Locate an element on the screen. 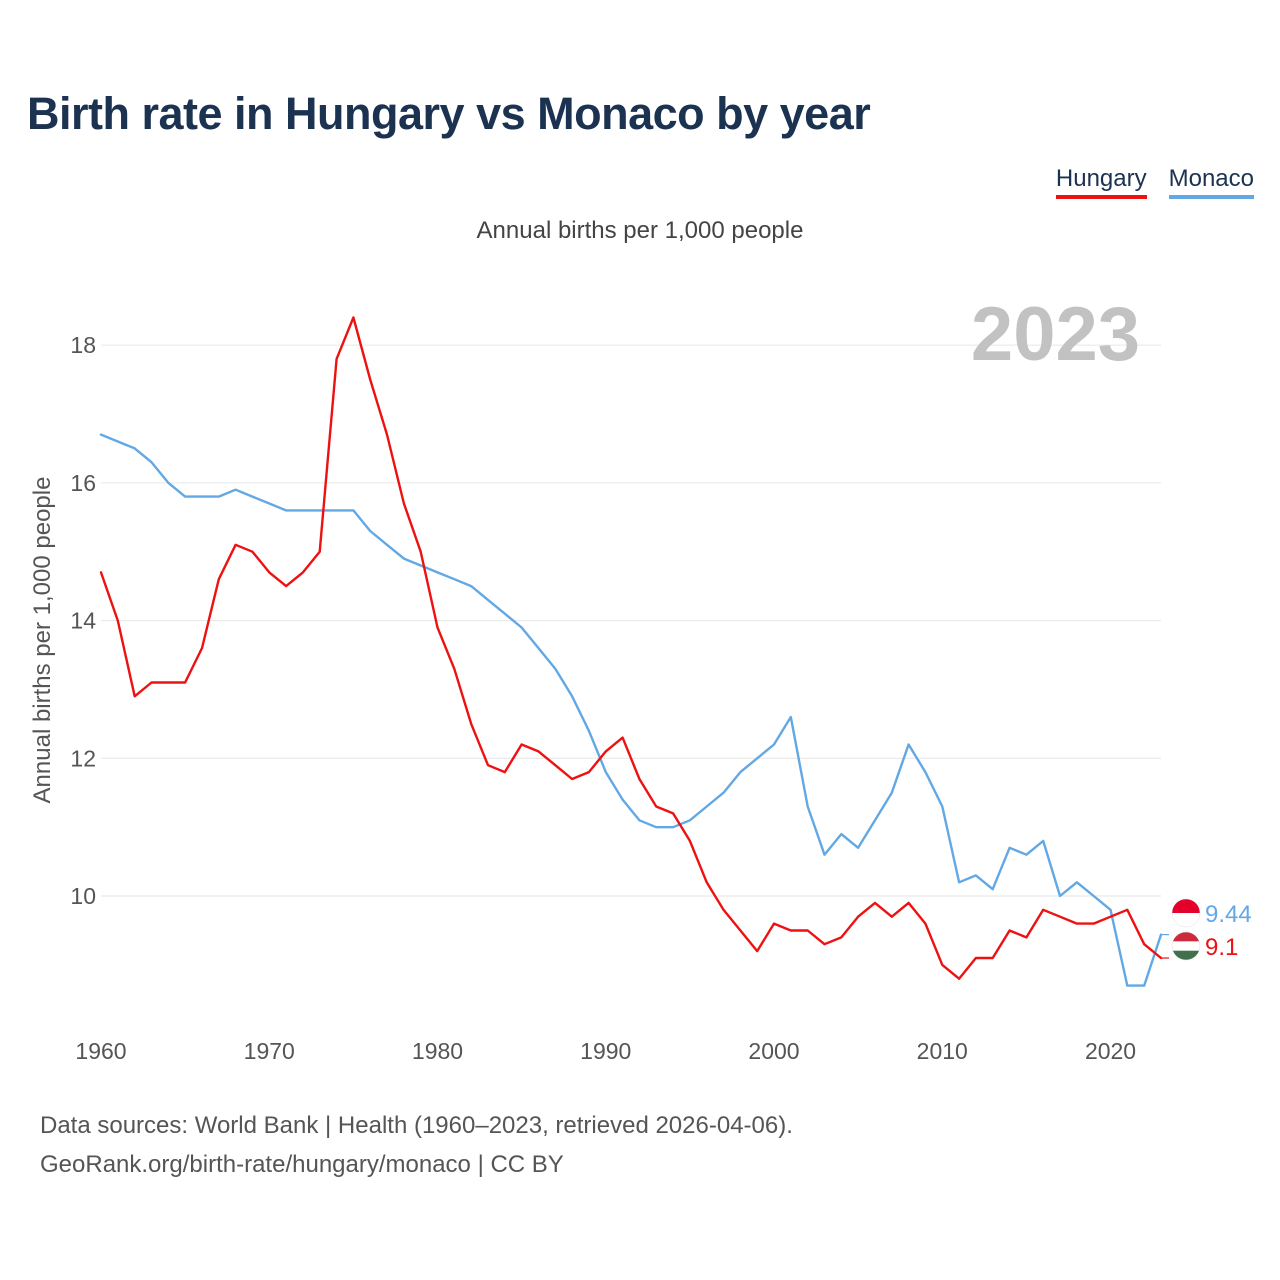 The image size is (1280, 1280). x-tick-label: 1990 is located at coordinates (605, 1051).